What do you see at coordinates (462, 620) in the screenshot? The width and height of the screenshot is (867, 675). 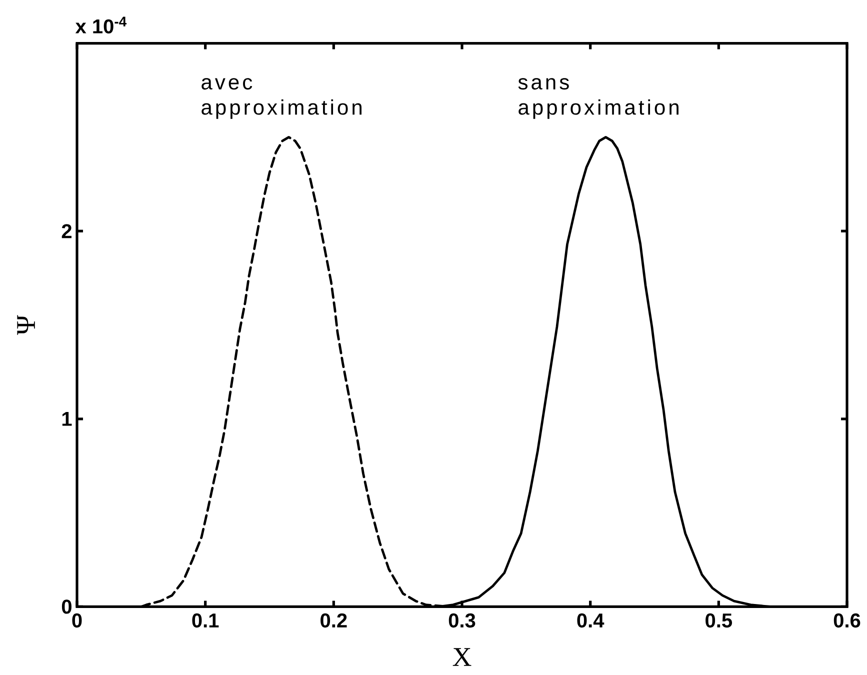 I see `x-tick-label: 0.3` at bounding box center [462, 620].